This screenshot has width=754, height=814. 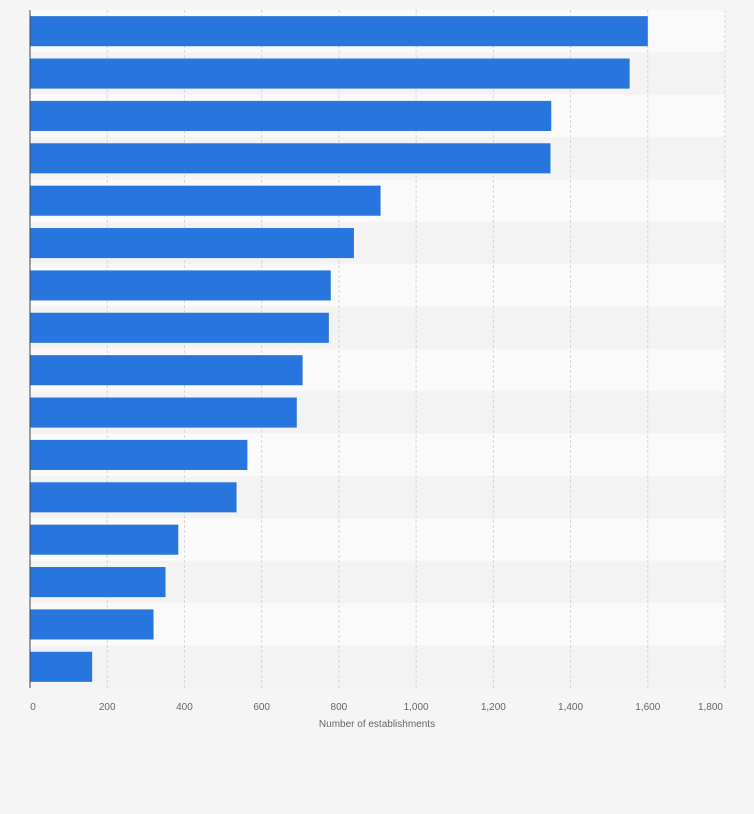 I want to click on x-tick-label: 1,600, so click(x=647, y=707).